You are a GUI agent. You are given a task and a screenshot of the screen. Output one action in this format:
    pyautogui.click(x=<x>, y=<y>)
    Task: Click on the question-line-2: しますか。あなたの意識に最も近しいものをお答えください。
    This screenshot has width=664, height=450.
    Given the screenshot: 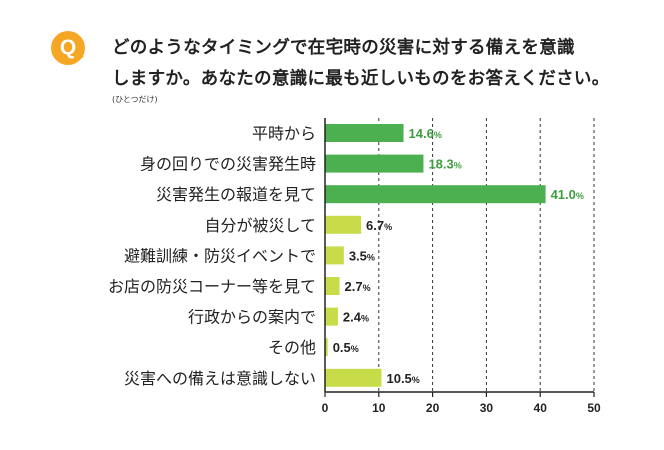 What is the action you would take?
    pyautogui.click(x=361, y=79)
    